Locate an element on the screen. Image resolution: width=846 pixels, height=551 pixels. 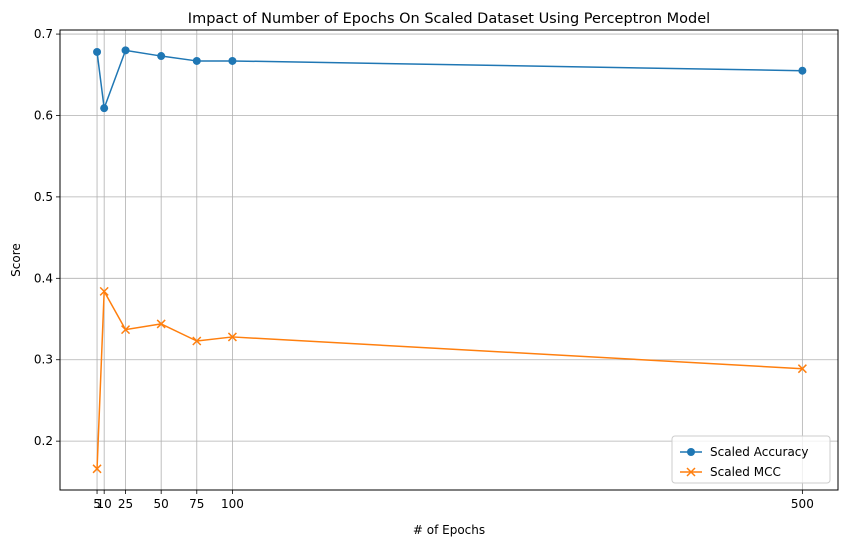
y-tick-label: 0.2 is located at coordinates (43, 441).